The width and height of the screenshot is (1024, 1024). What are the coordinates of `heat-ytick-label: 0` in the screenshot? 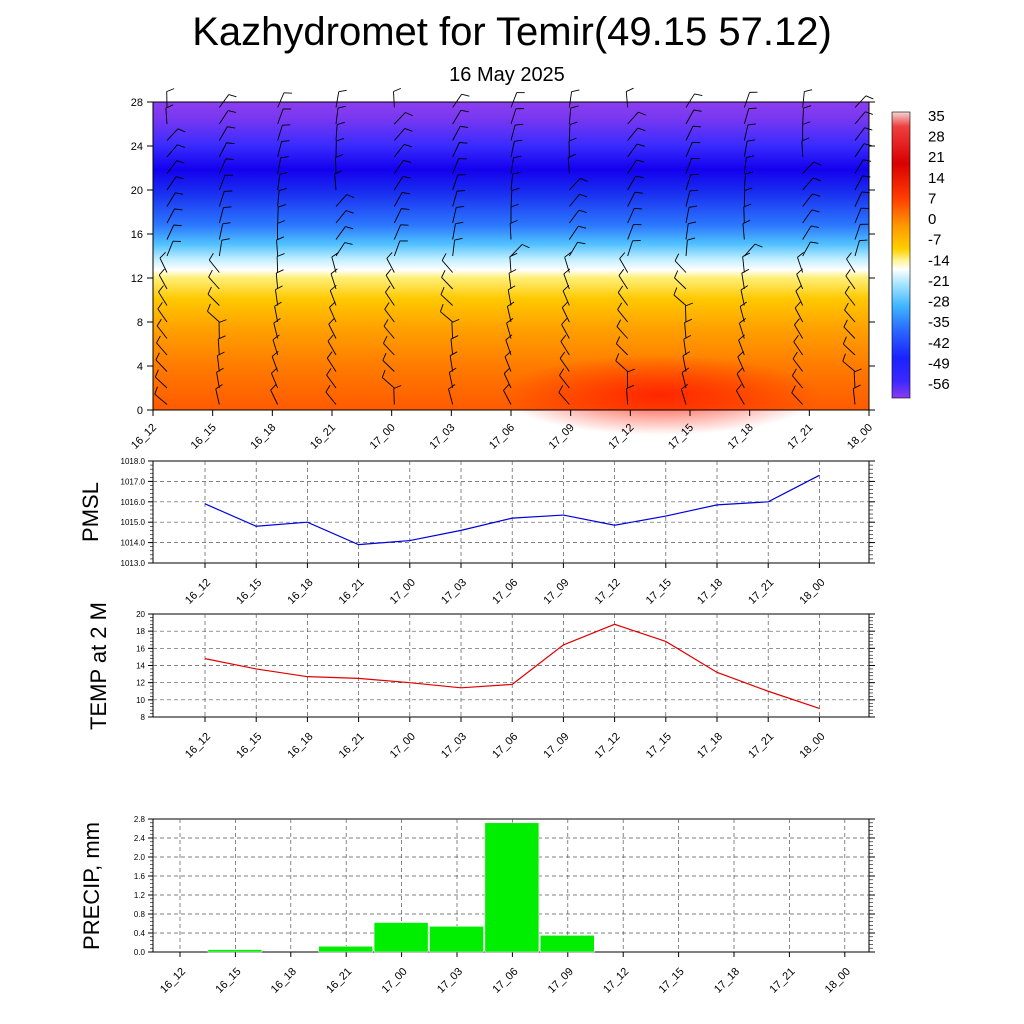 It's located at (140, 411).